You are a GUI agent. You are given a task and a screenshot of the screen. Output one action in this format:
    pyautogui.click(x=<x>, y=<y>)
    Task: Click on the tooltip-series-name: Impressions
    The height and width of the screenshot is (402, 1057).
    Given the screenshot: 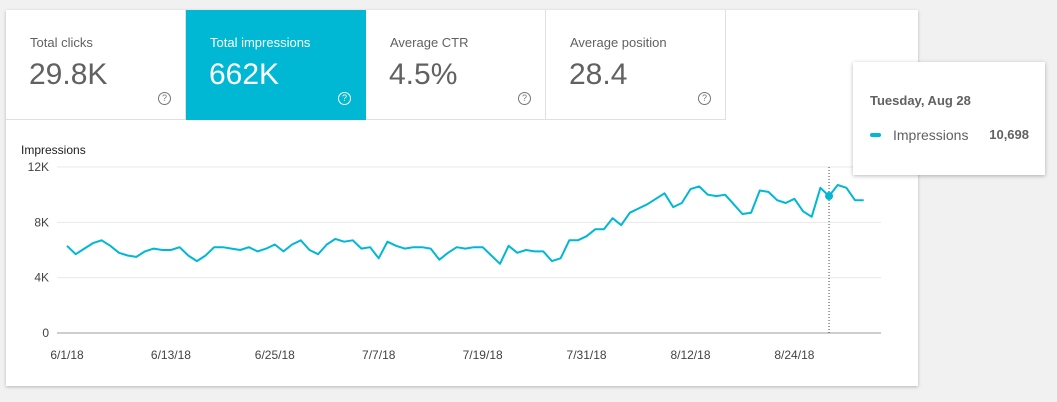 What is the action you would take?
    pyautogui.click(x=931, y=135)
    